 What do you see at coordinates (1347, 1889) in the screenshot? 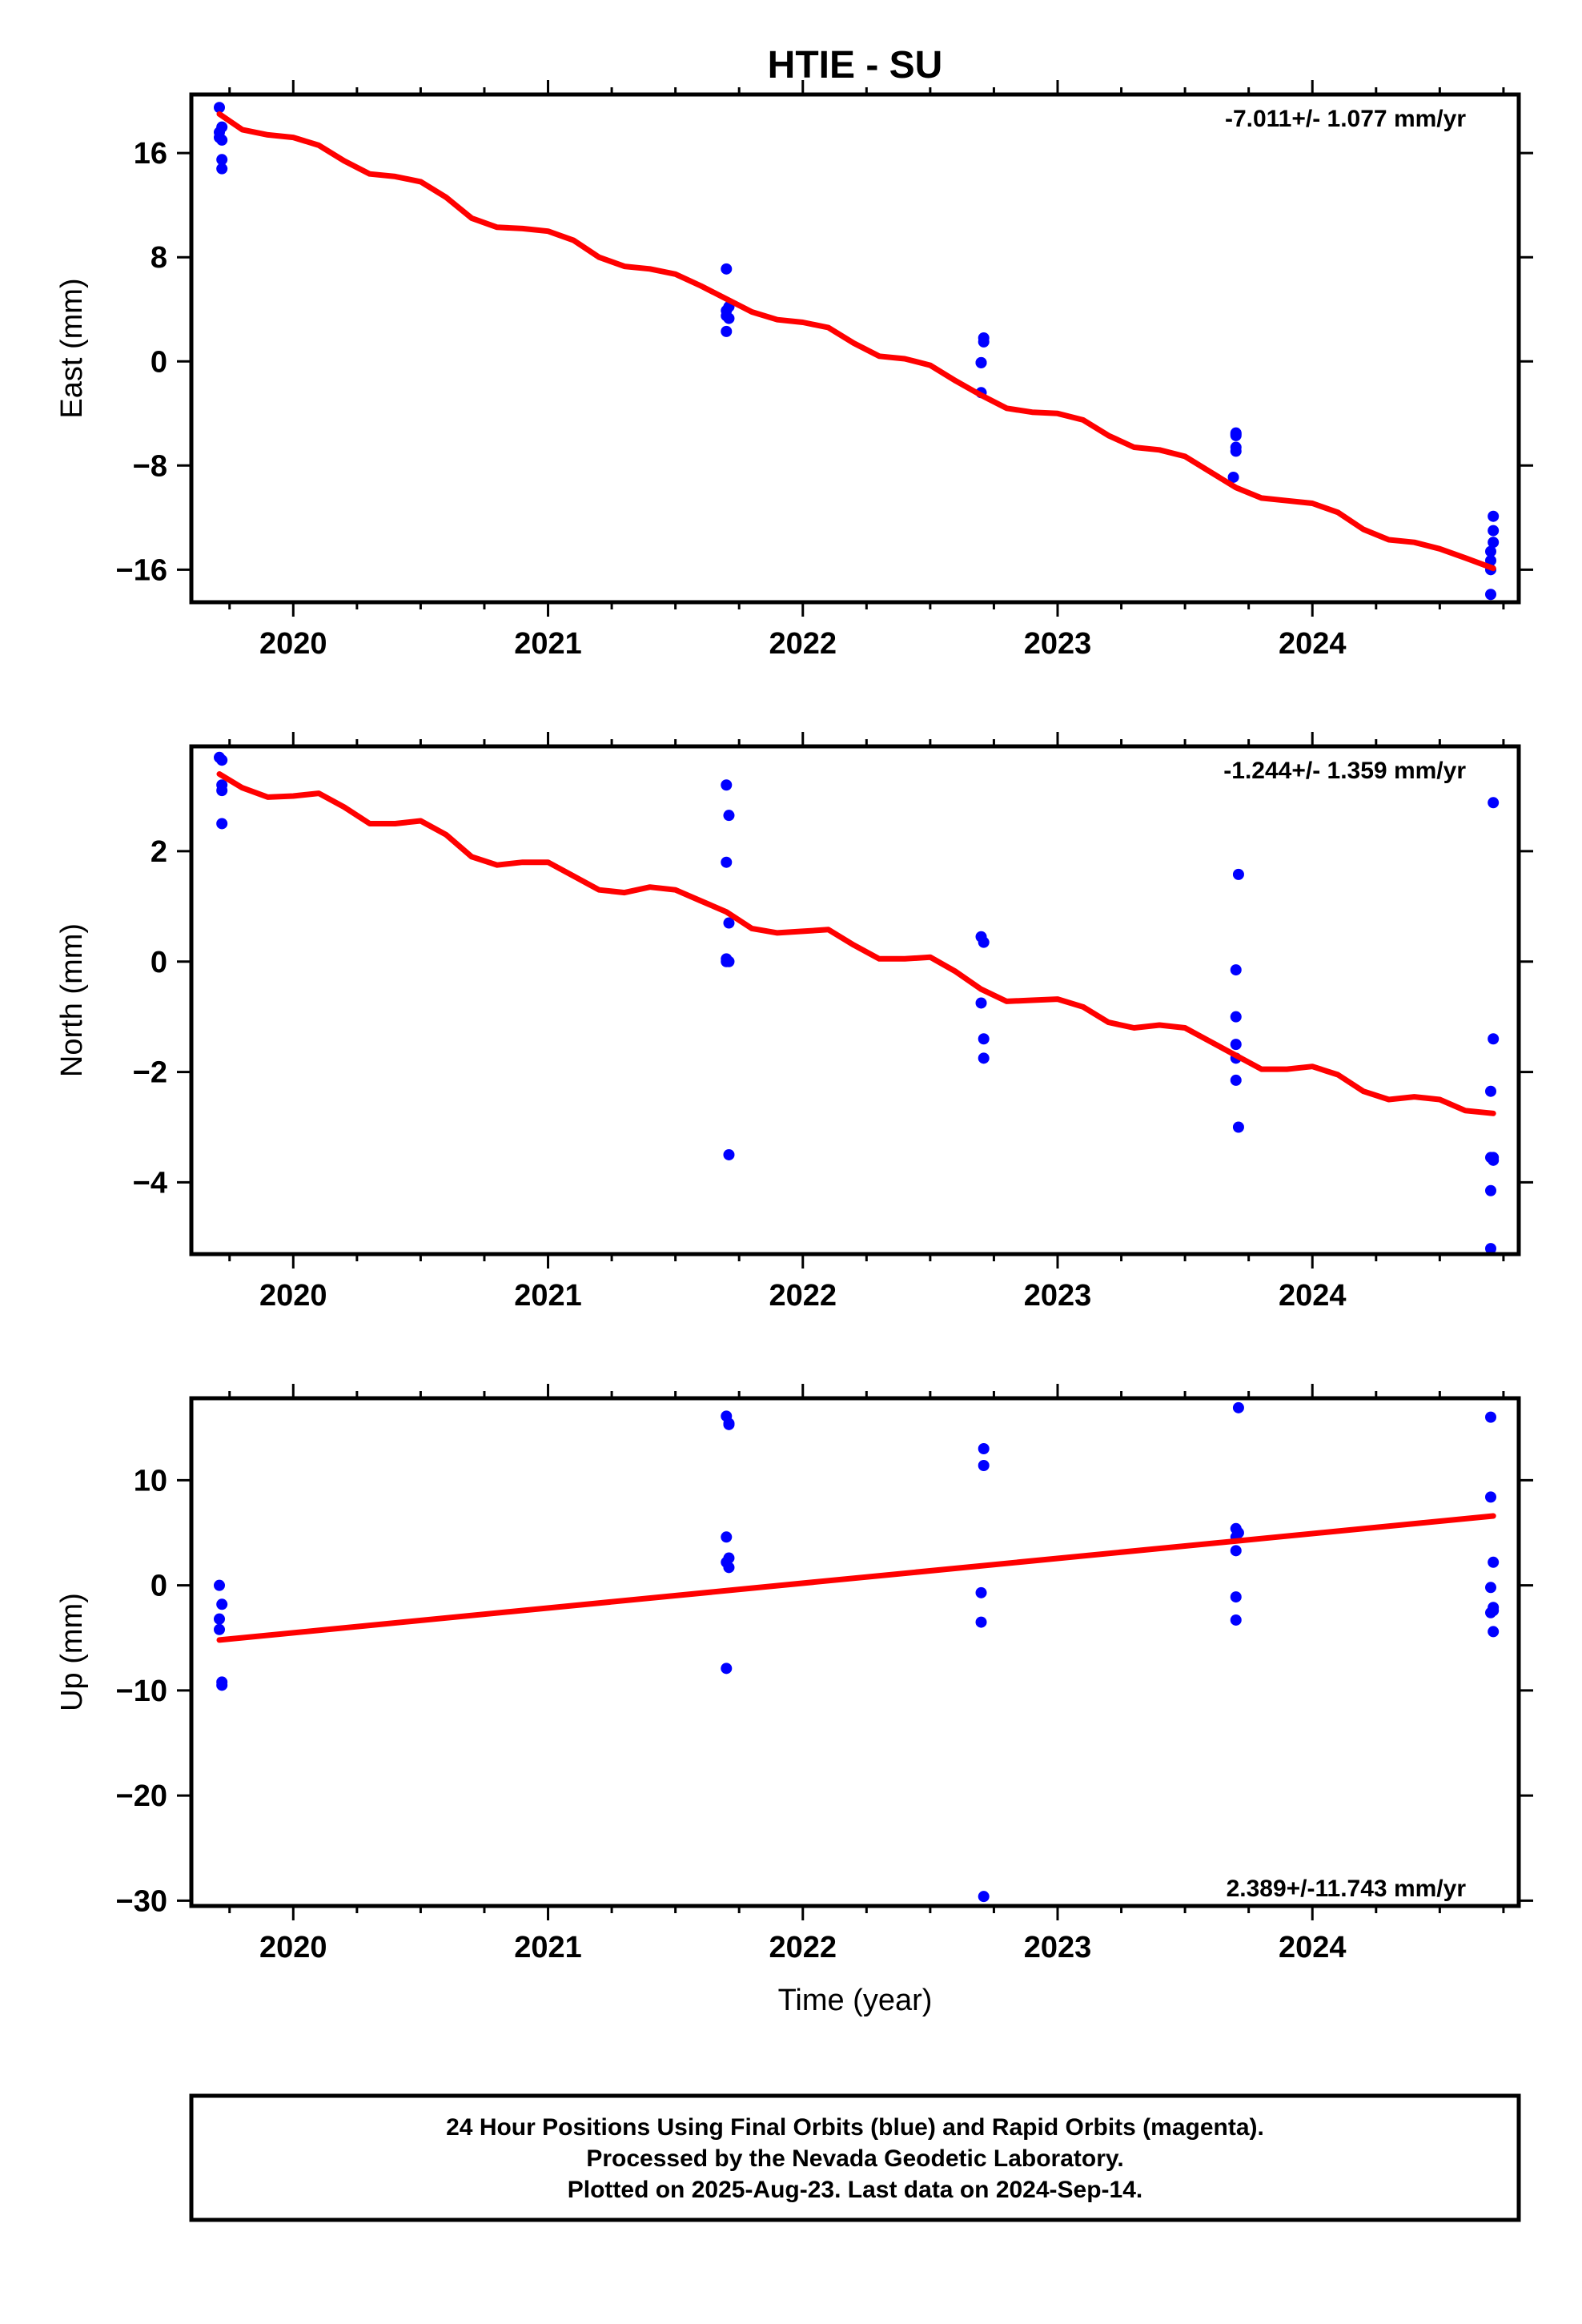
I see `rate-label: 2.389+/-11.743 mm/yr` at bounding box center [1347, 1889].